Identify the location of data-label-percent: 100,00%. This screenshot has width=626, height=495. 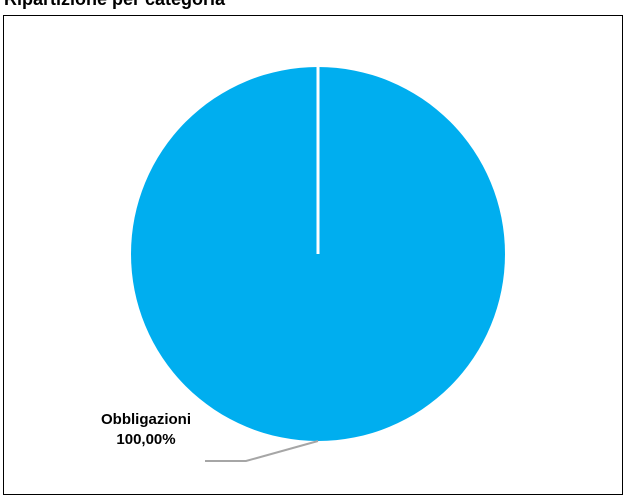
(145, 439).